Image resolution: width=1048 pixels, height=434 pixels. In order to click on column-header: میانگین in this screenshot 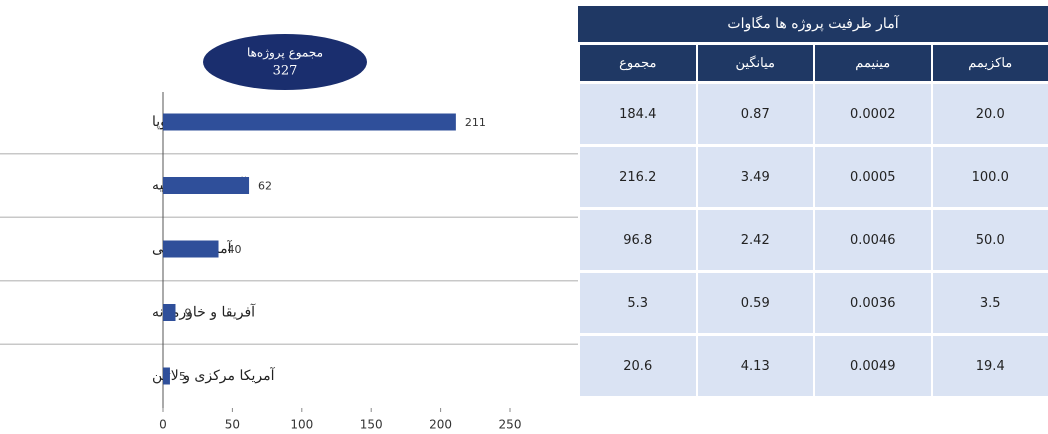, I will do `click(754, 61)`.